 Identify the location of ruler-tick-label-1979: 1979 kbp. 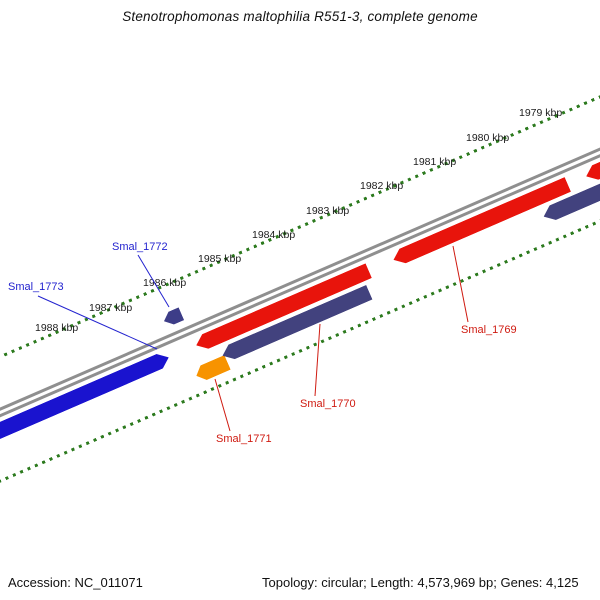
(541, 113).